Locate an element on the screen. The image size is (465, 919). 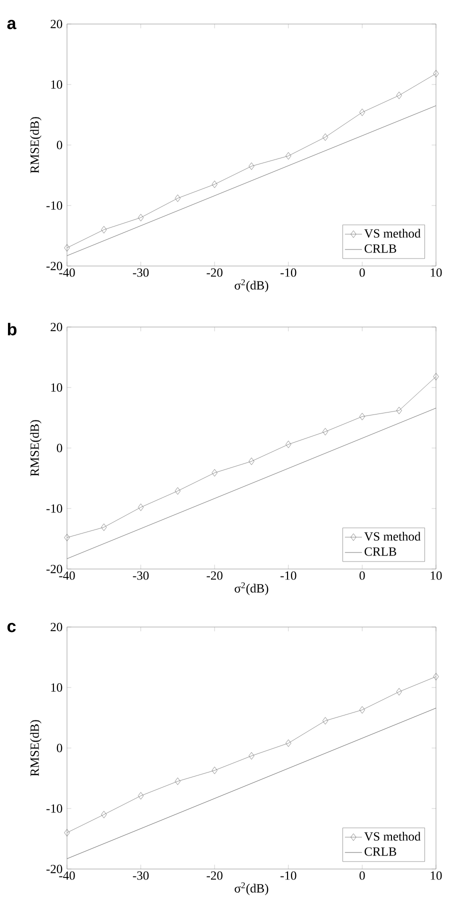
text: b is located at coordinates (12, 329).